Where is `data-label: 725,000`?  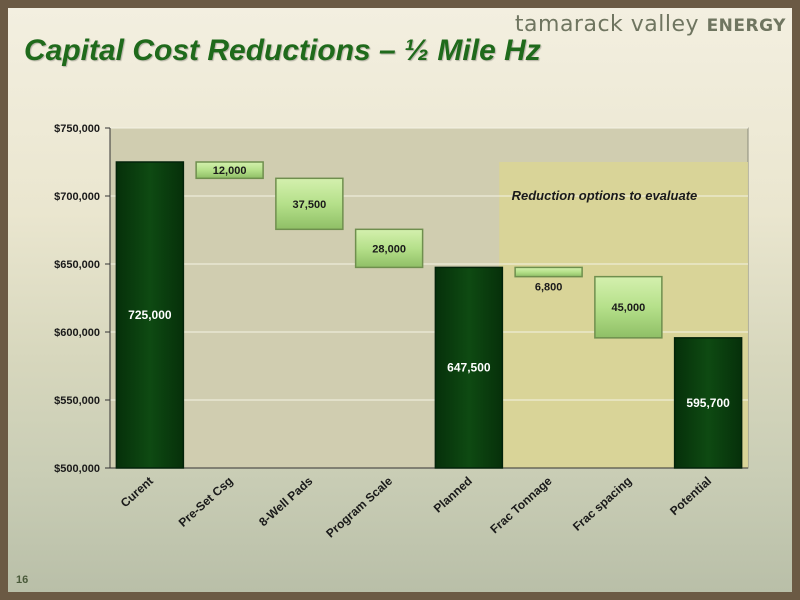
data-label: 725,000 is located at coordinates (150, 315).